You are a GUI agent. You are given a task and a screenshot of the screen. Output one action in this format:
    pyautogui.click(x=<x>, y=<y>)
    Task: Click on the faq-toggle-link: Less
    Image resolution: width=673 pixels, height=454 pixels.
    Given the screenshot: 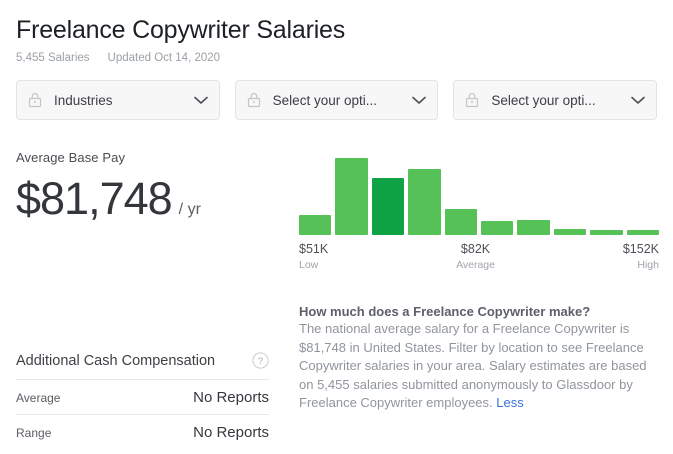 What is the action you would take?
    pyautogui.click(x=510, y=402)
    